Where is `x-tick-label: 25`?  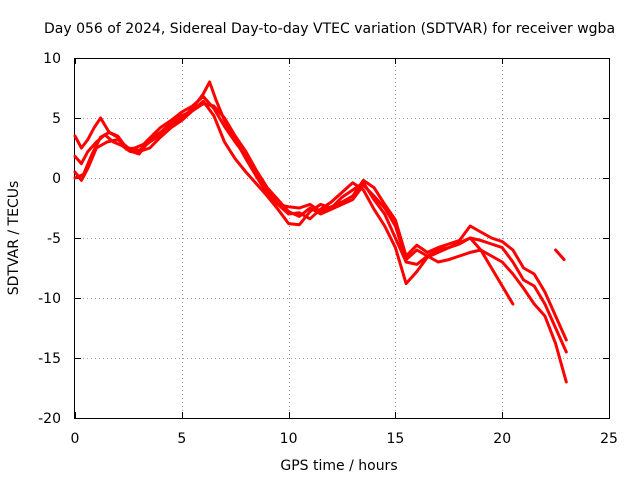
x-tick-label: 25 is located at coordinates (609, 439).